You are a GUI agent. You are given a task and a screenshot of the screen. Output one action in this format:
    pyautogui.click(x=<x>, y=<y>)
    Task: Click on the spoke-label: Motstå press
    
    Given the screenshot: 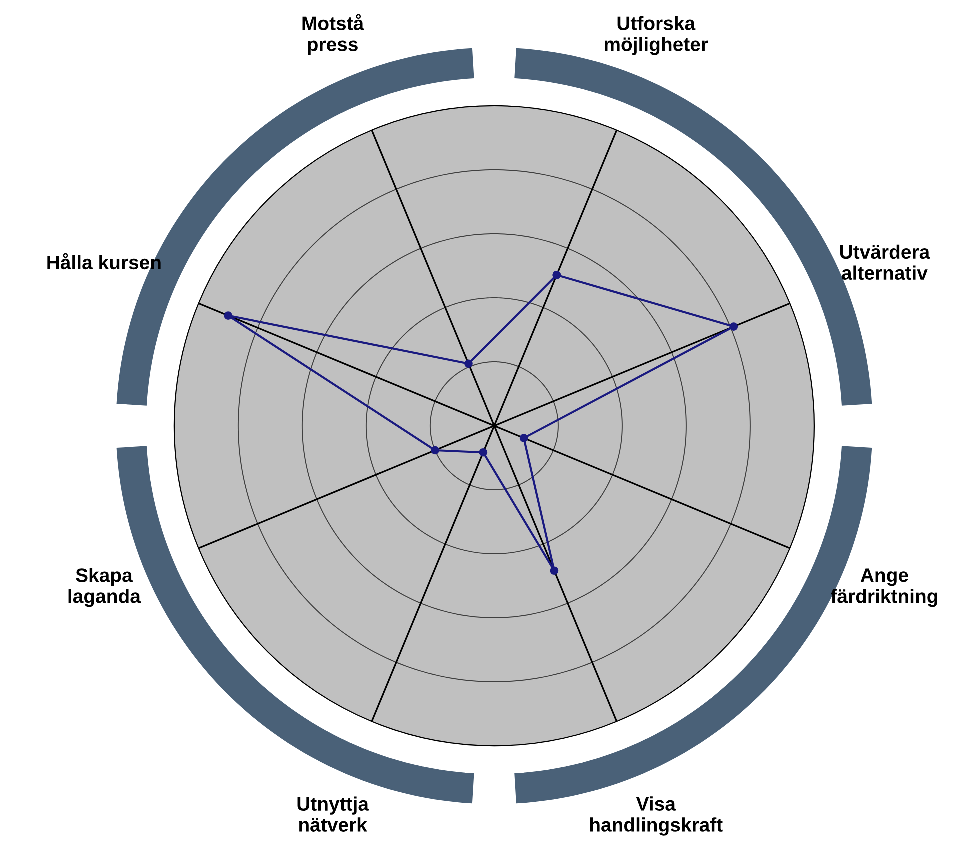 What is the action you would take?
    pyautogui.click(x=333, y=35)
    